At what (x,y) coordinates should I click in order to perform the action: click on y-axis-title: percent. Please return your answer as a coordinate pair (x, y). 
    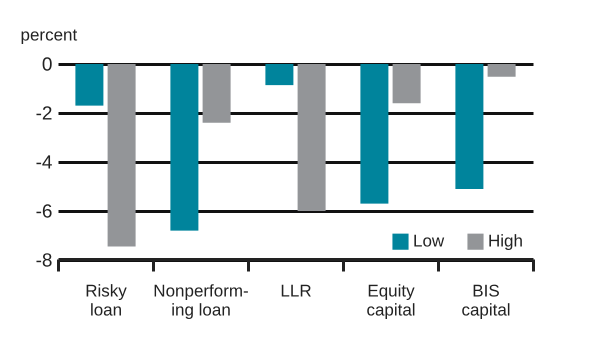
    Looking at the image, I should click on (49, 35).